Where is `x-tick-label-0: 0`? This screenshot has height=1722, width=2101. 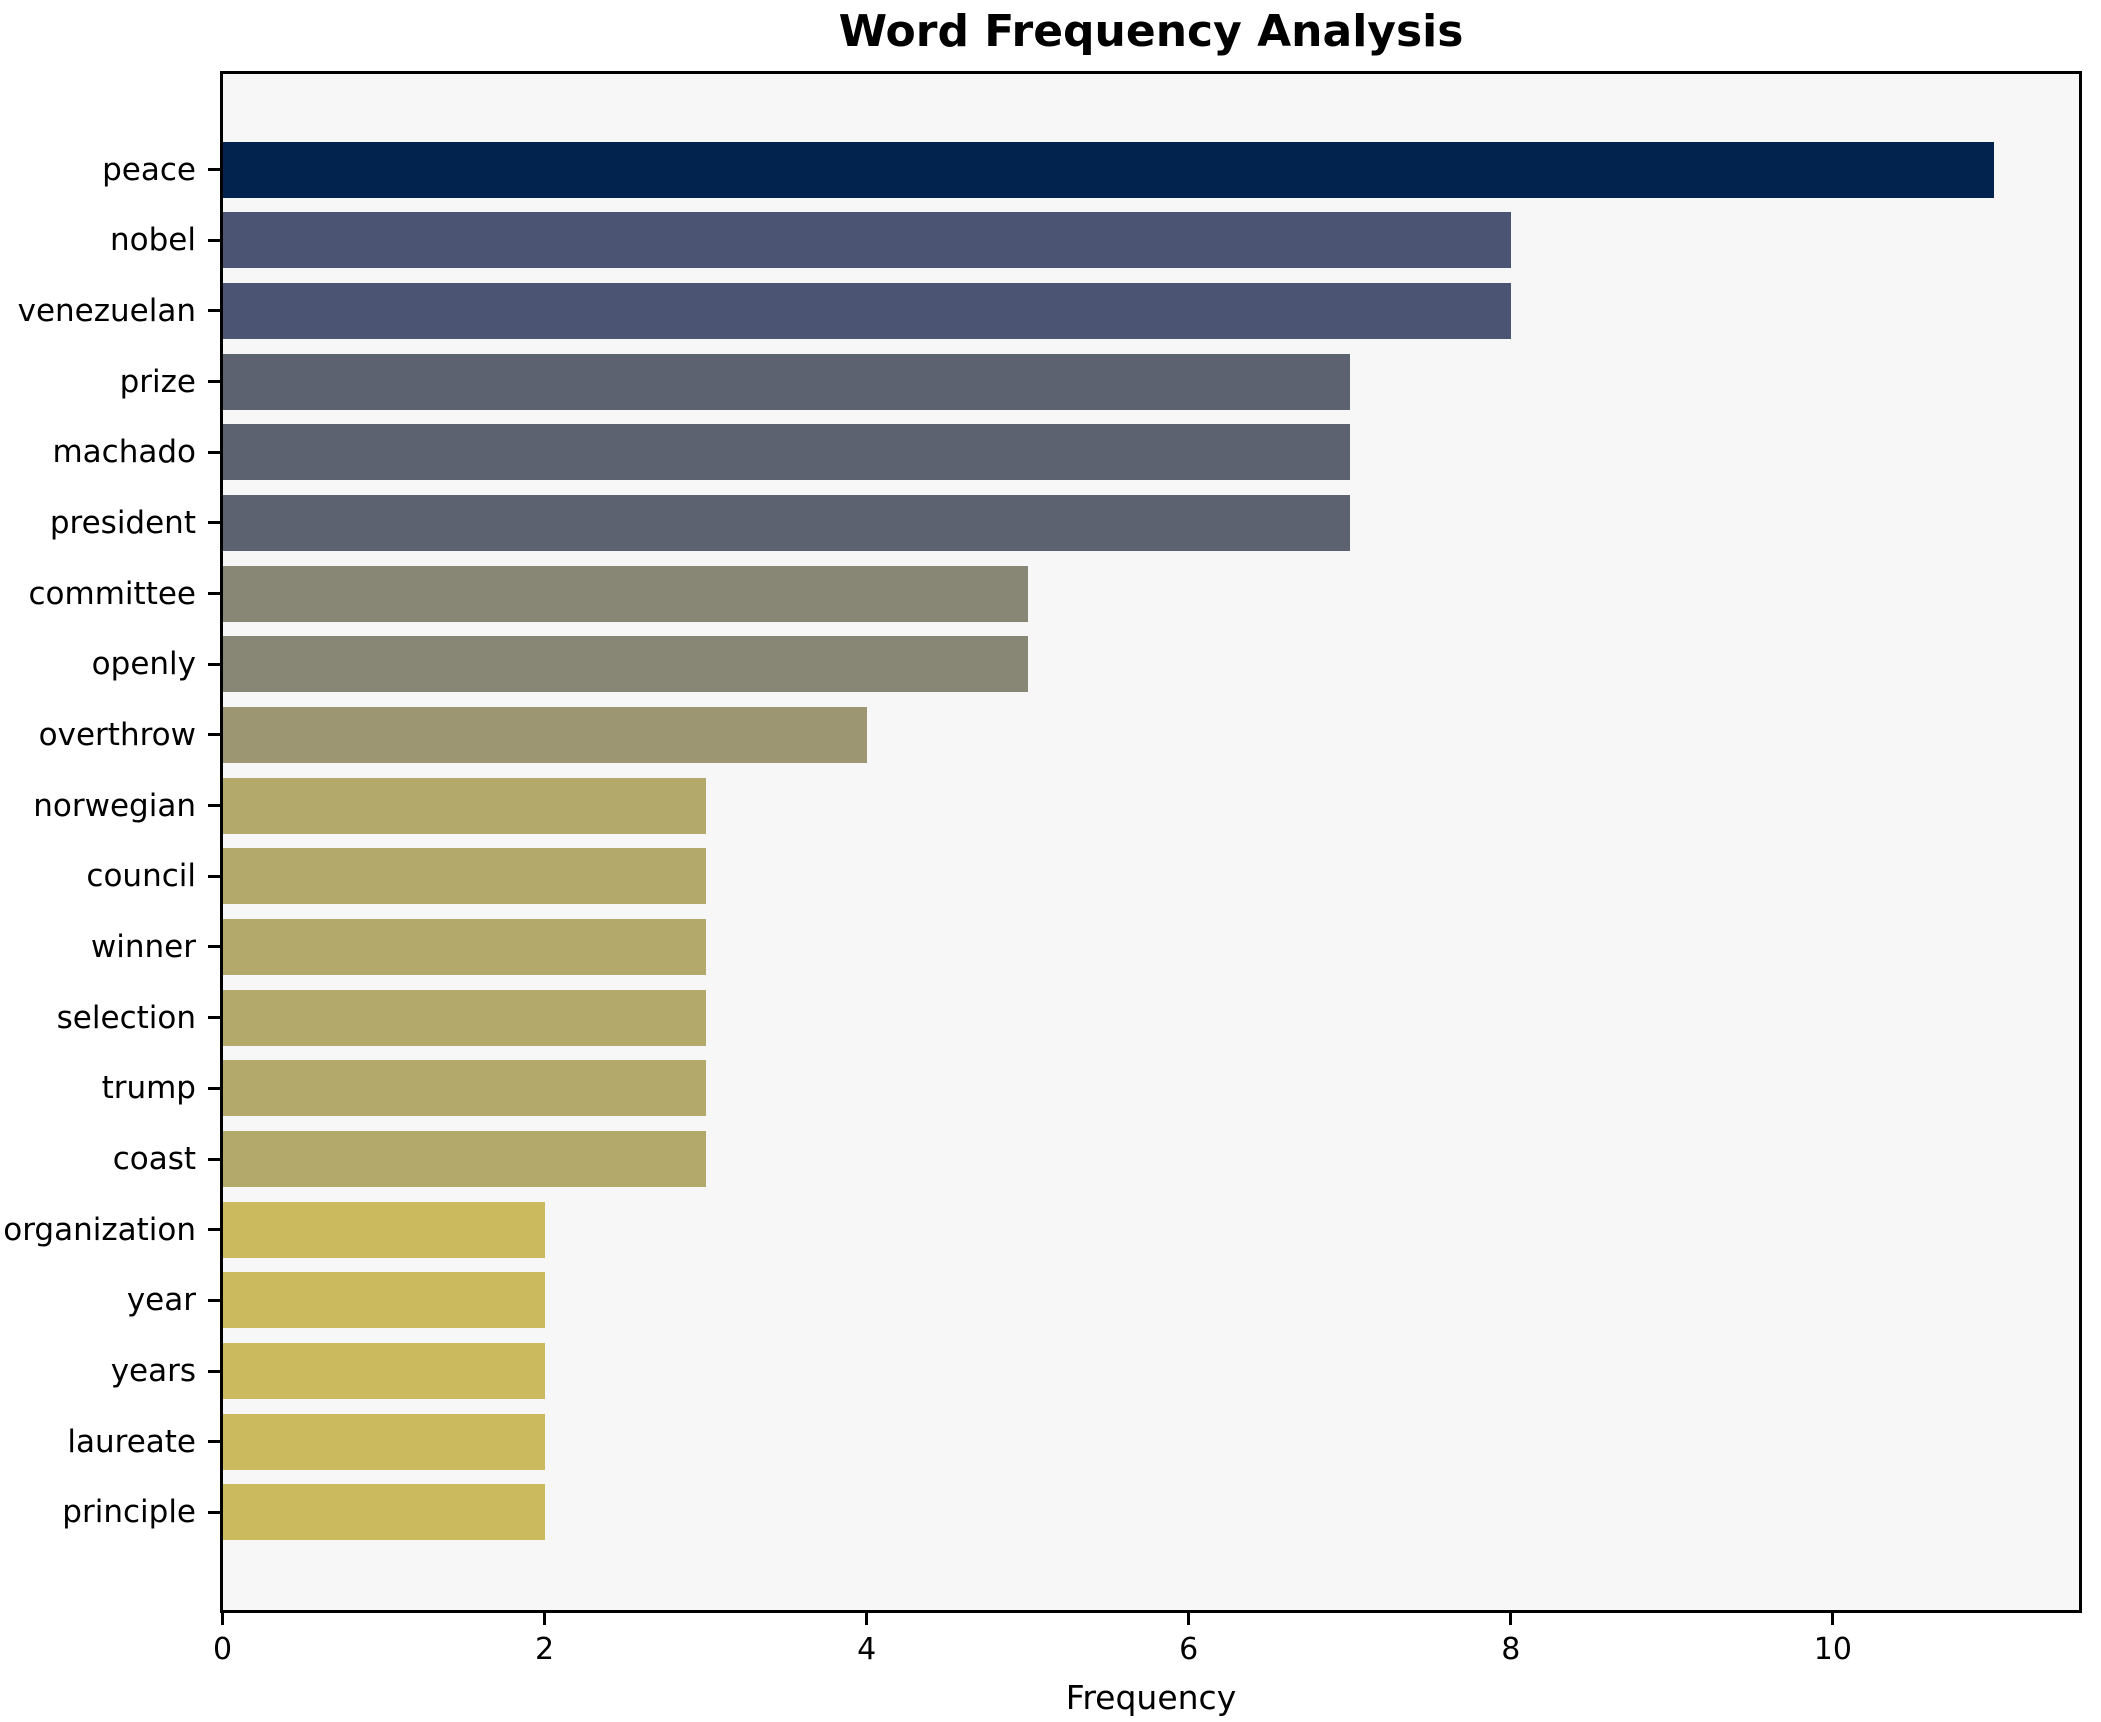 x-tick-label-0: 0 is located at coordinates (222, 1649).